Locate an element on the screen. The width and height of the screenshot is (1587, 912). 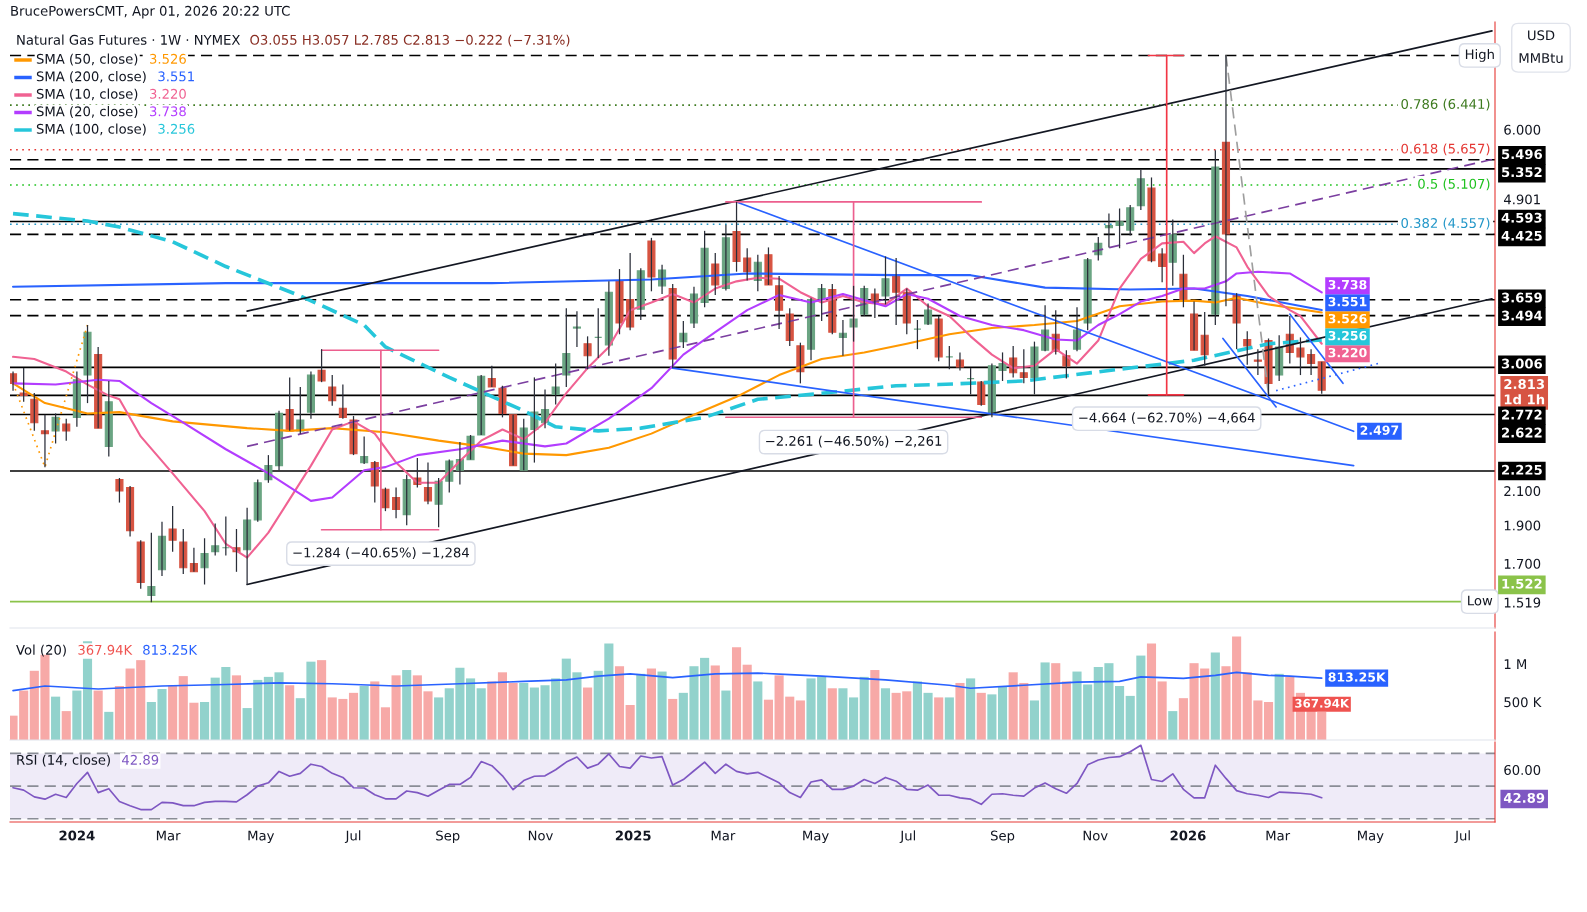
annotation: High is located at coordinates (1479, 55).